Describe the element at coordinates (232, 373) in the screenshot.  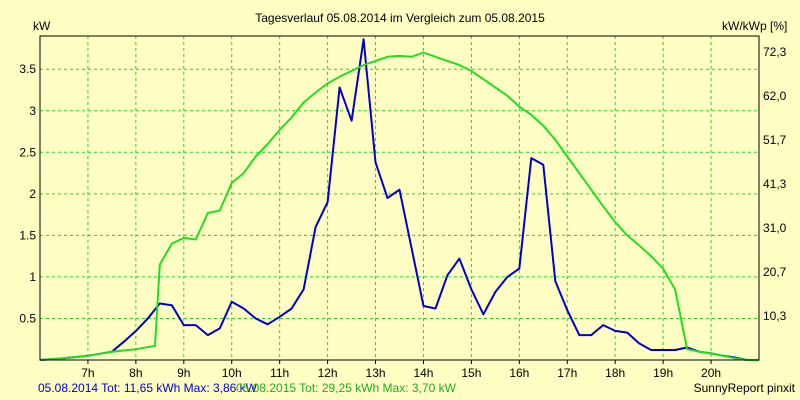
I see `x-tick-label-3: 10h` at that location.